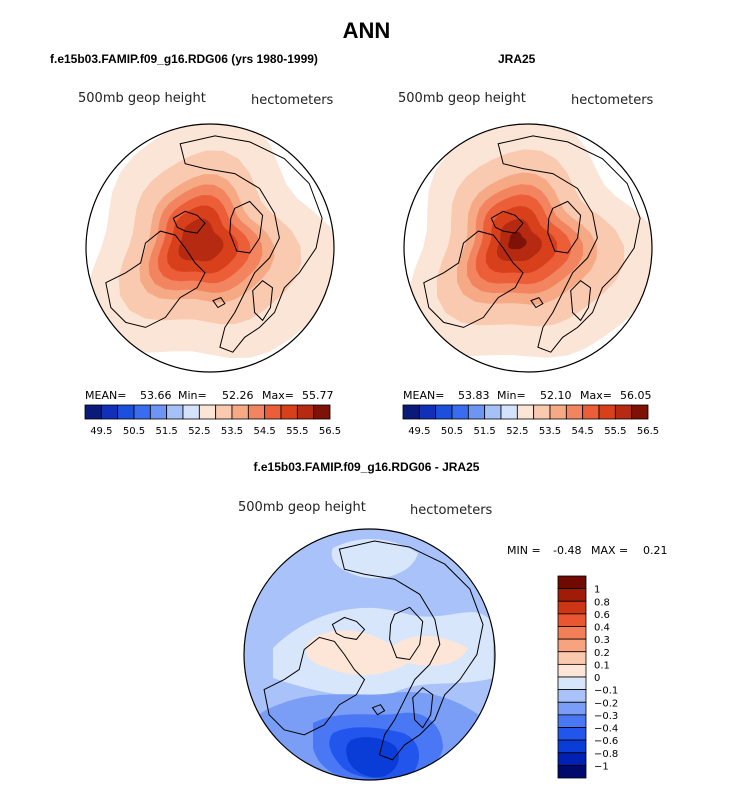 The height and width of the screenshot is (788, 733). What do you see at coordinates (156, 395) in the screenshot?
I see `panel1-mean-value: 53.66` at bounding box center [156, 395].